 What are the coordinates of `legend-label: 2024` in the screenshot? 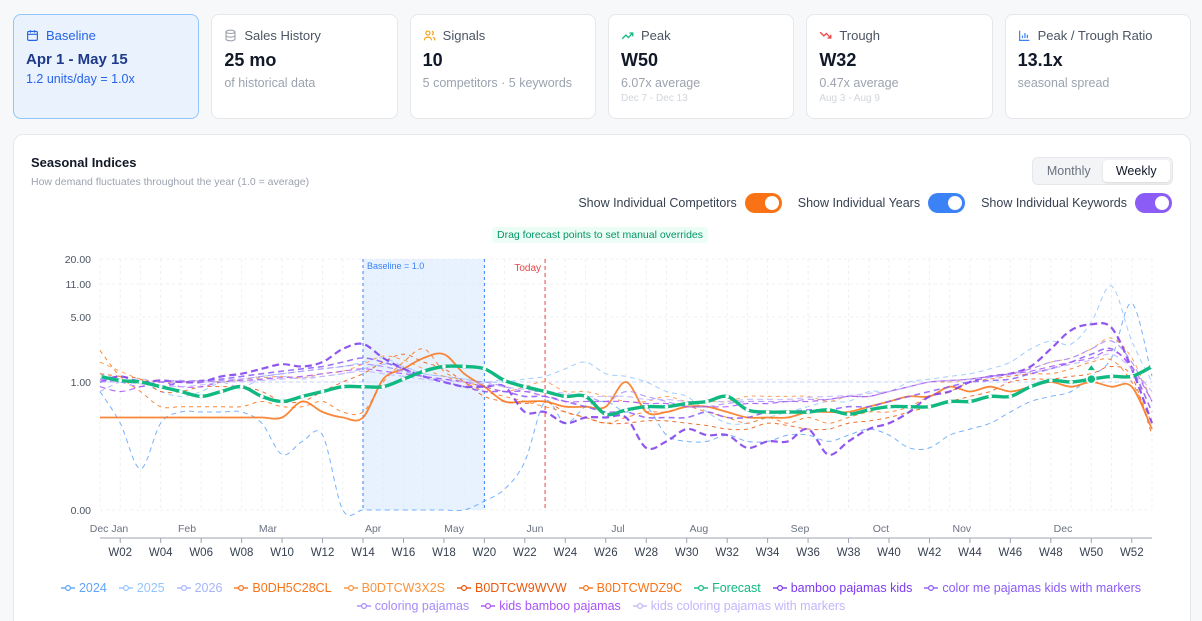 It's located at (92, 588).